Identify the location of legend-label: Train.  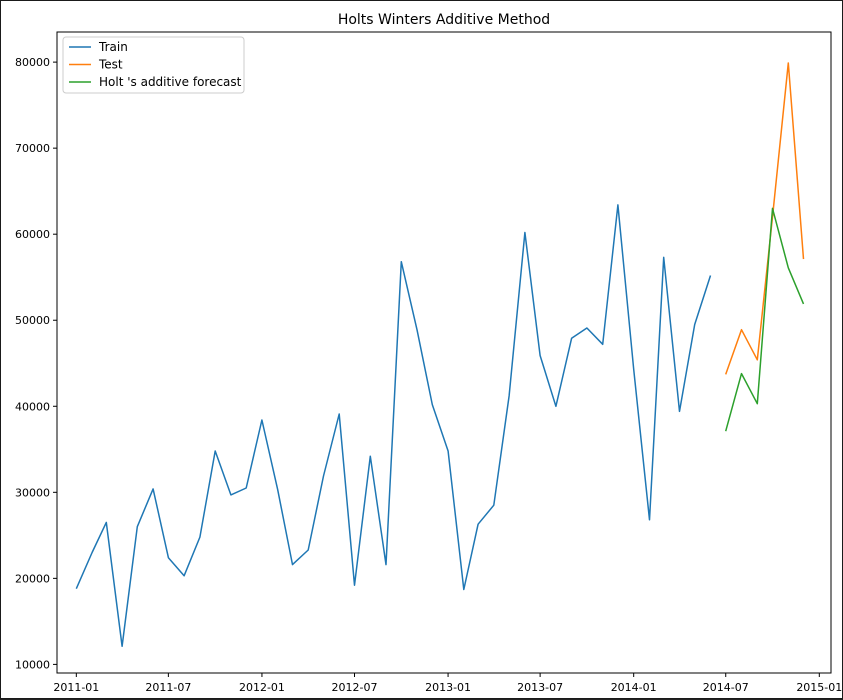
(113, 47).